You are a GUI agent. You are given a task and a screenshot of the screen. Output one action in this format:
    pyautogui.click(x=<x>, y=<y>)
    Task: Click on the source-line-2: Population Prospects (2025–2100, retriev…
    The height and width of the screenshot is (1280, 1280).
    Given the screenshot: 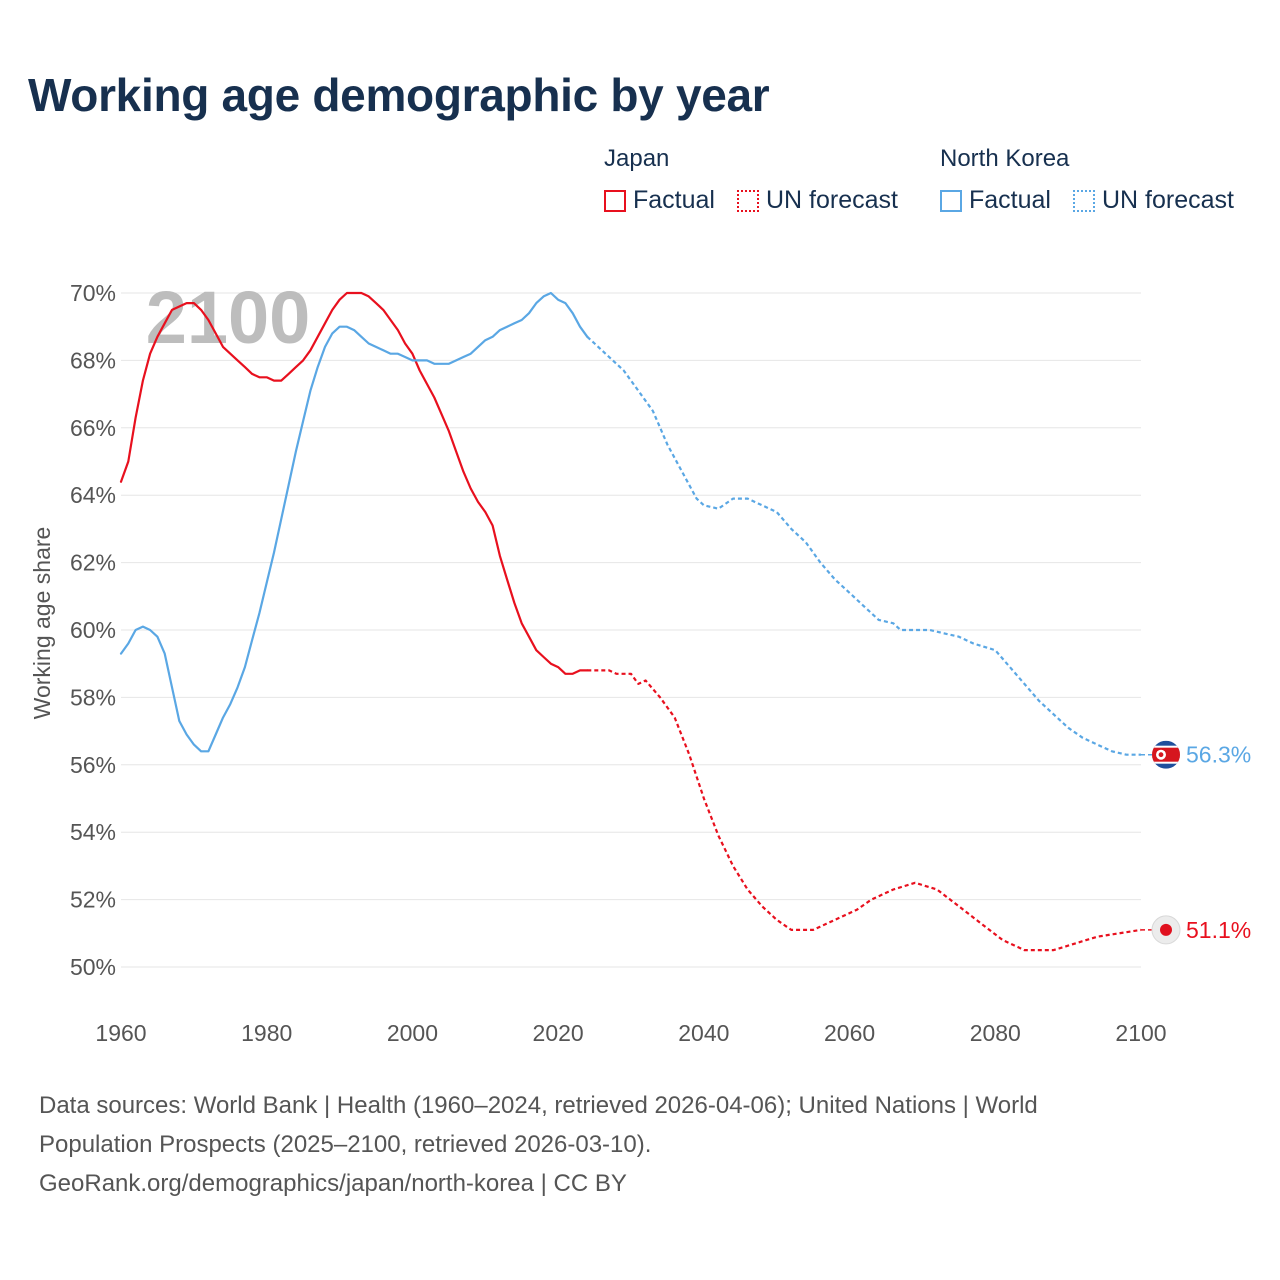 What is the action you would take?
    pyautogui.click(x=345, y=1144)
    